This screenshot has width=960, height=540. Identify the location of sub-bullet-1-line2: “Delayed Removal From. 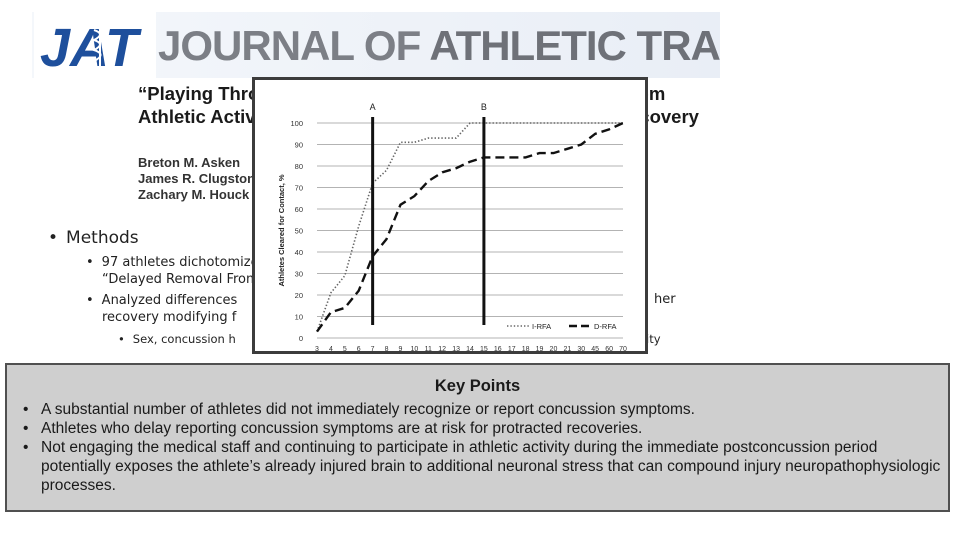
(180, 279).